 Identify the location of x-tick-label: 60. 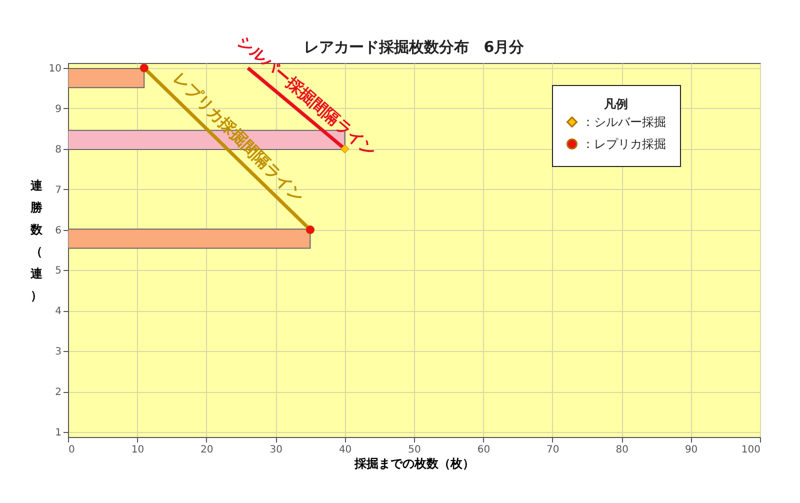
(483, 450).